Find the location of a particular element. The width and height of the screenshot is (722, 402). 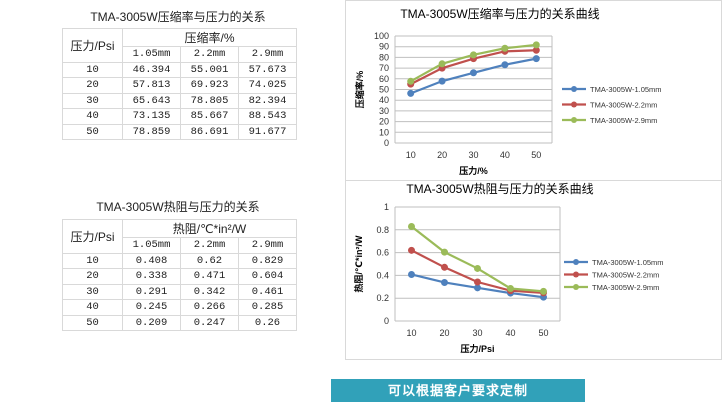

table-row: 40 73.135 85.667 88.543 is located at coordinates (179, 116).